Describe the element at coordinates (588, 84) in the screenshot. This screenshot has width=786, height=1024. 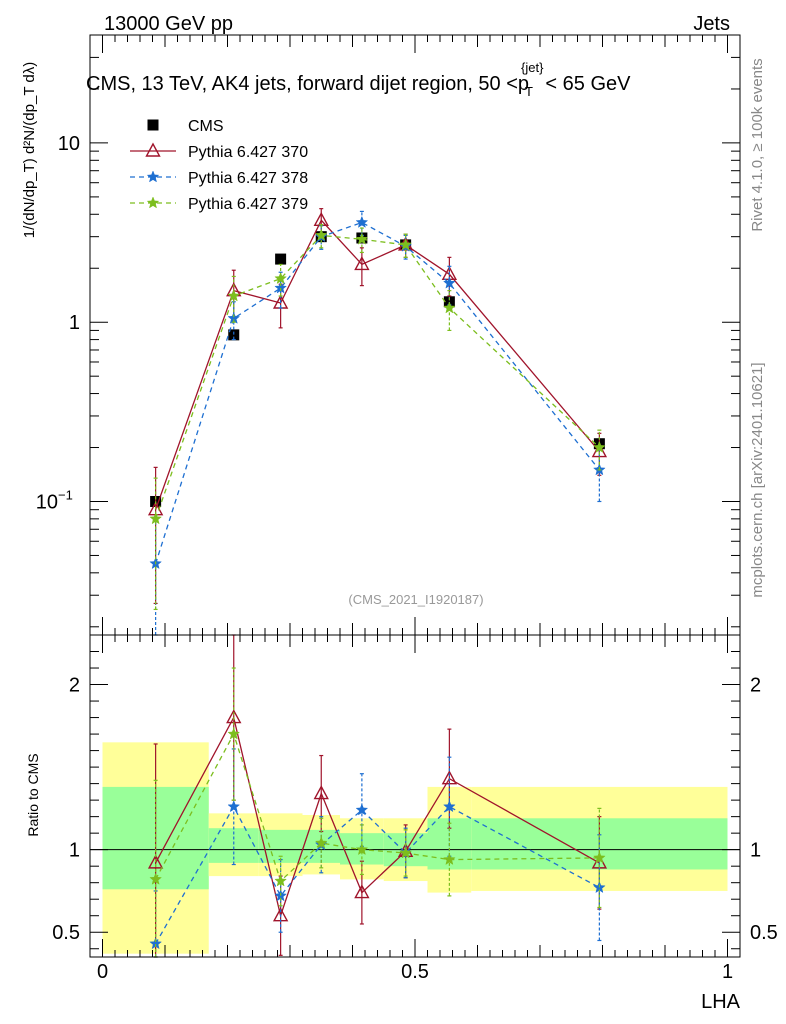
I see `title-tail: < 65 GeV` at that location.